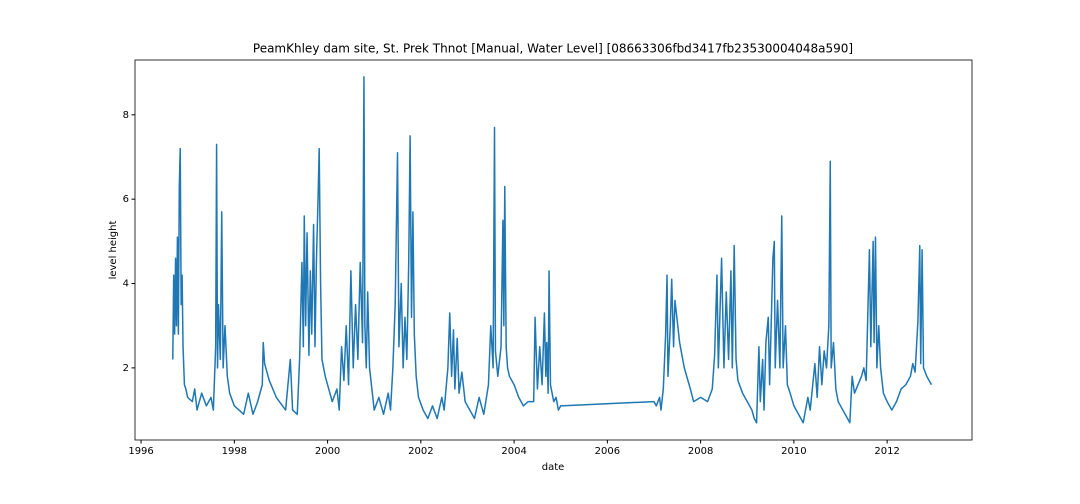 The width and height of the screenshot is (1080, 504). Describe the element at coordinates (607, 451) in the screenshot. I see `x-tick-label: 2006` at that location.